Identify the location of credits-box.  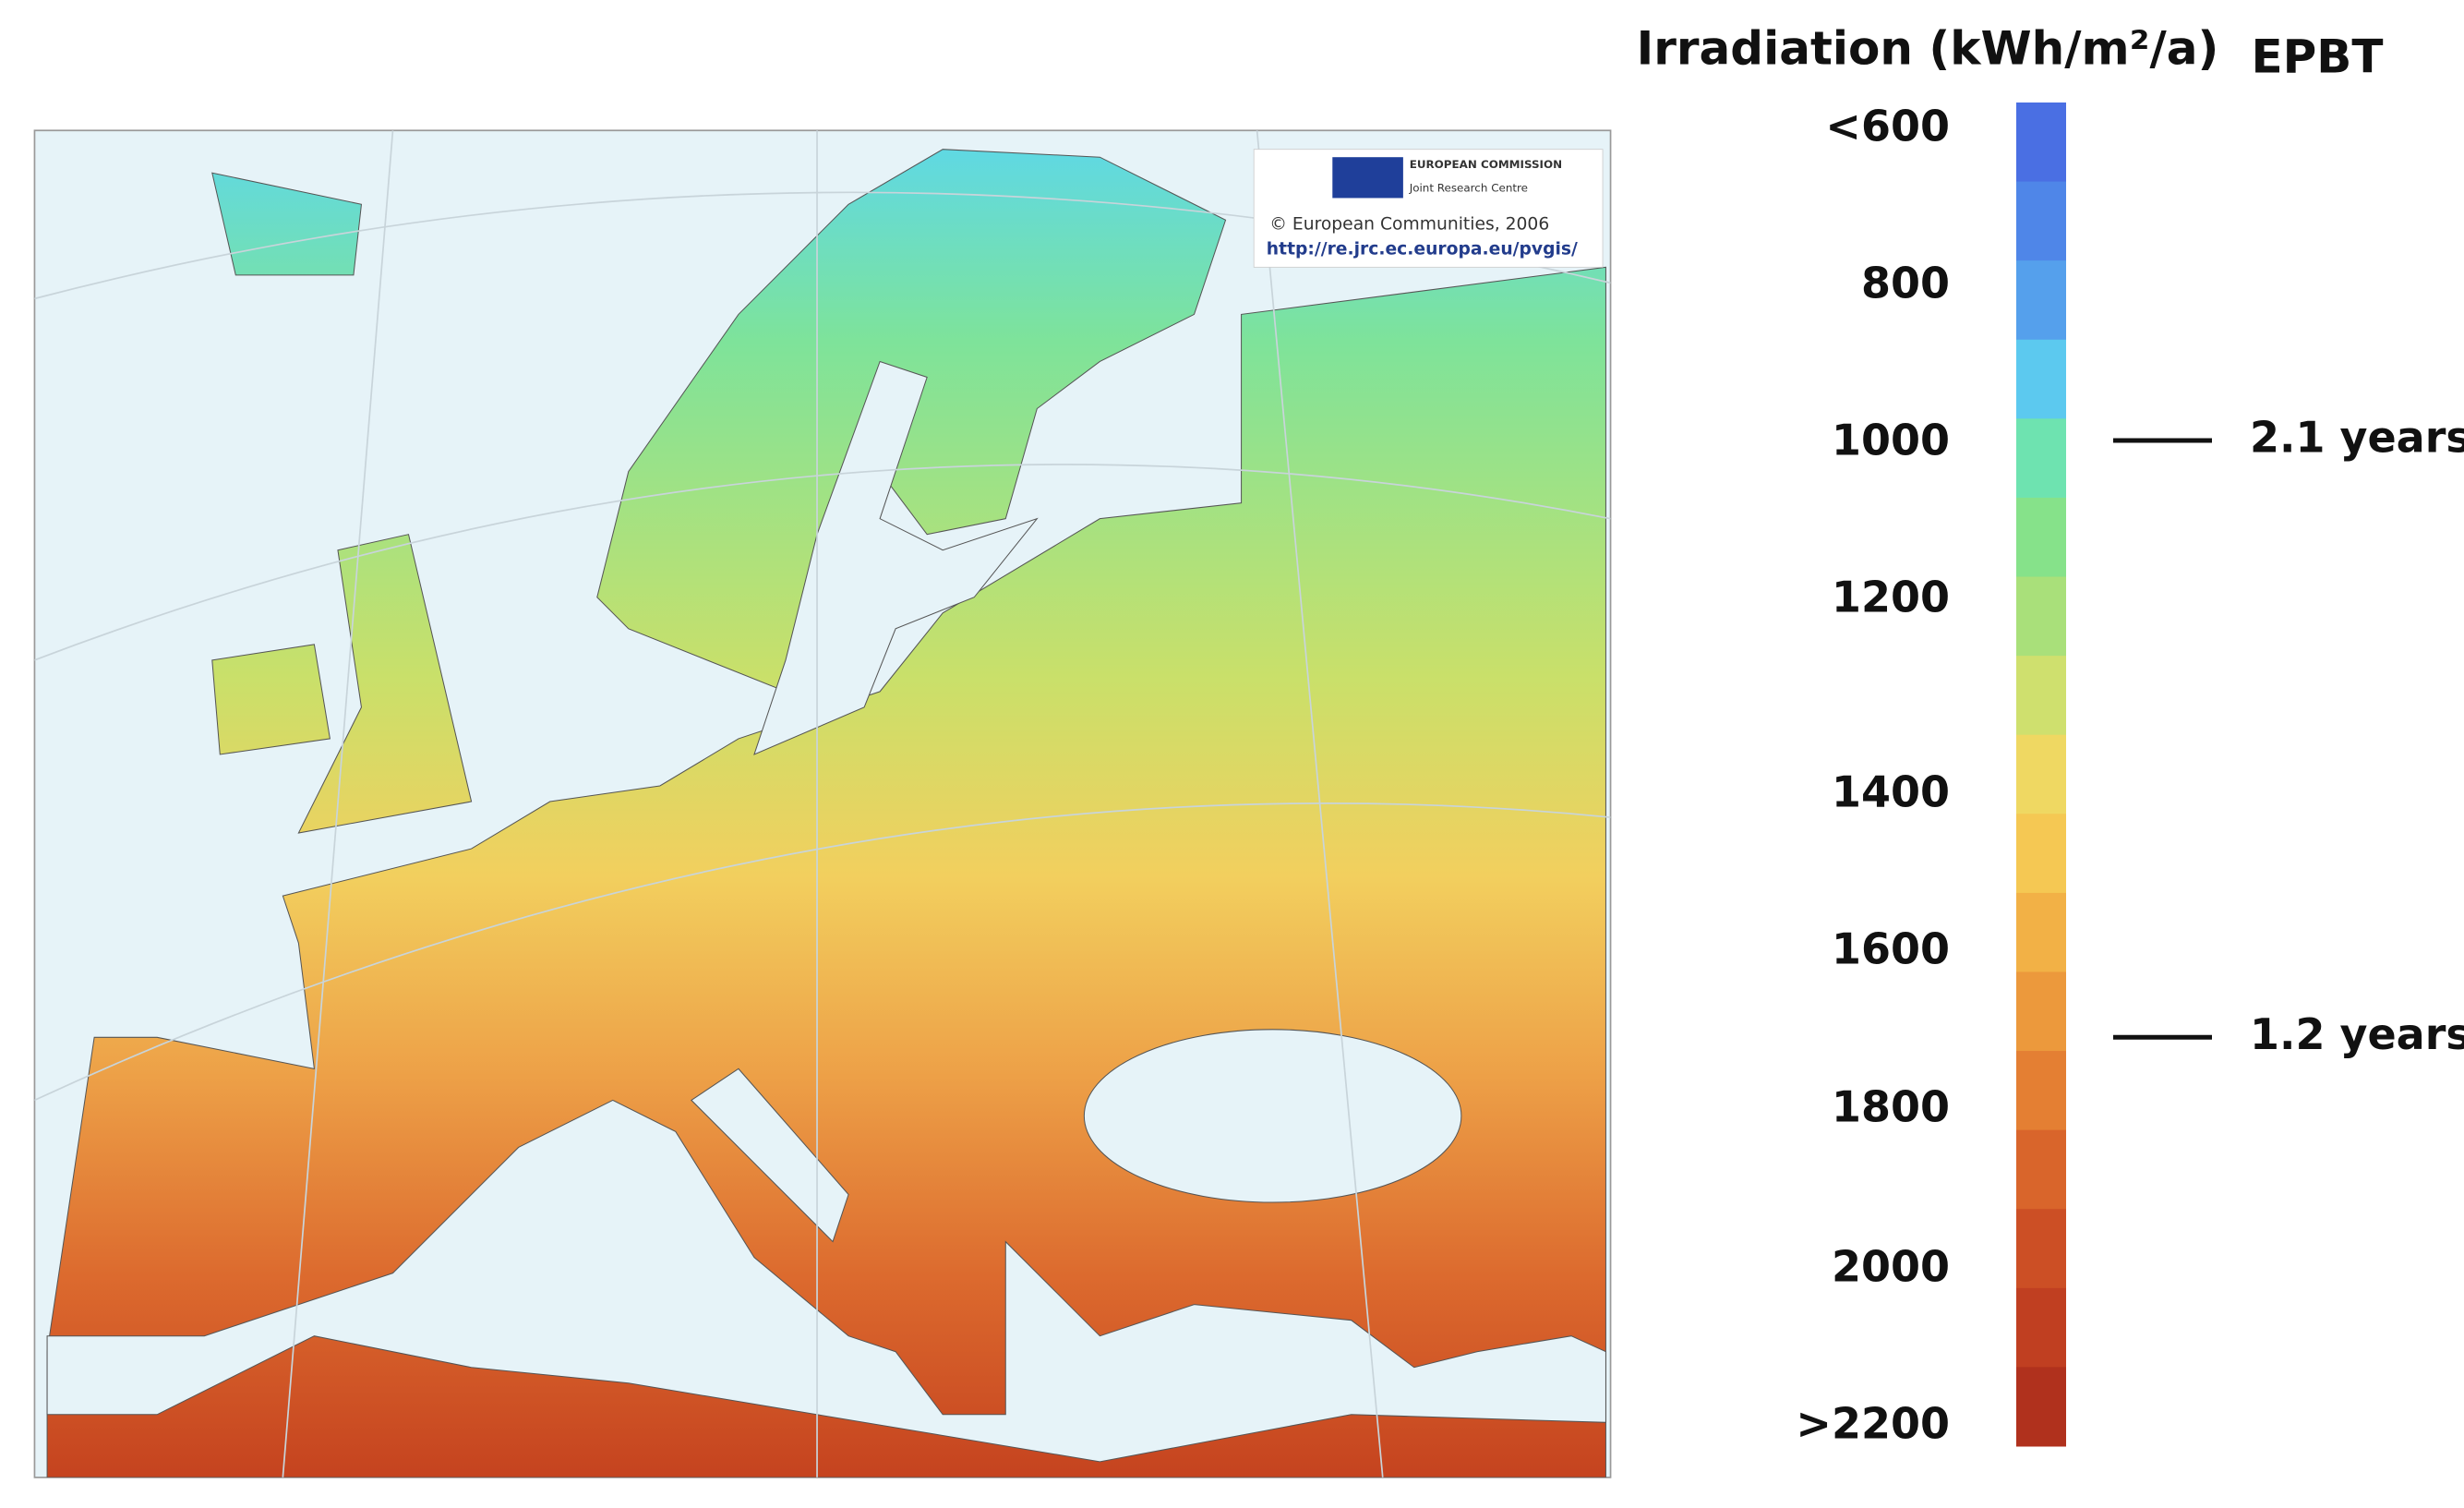
(1428, 208).